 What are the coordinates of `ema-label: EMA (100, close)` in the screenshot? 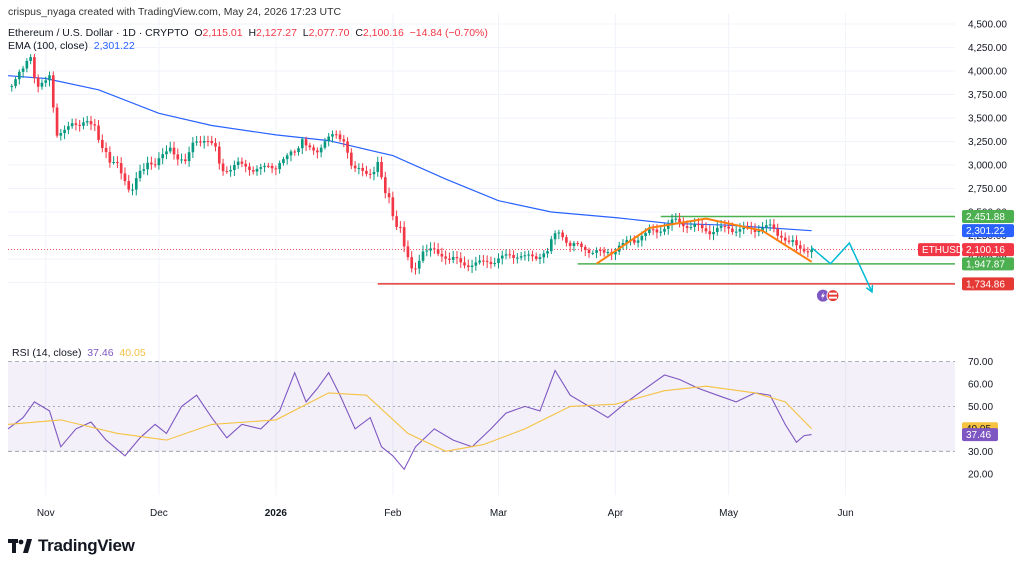 It's located at (48, 46).